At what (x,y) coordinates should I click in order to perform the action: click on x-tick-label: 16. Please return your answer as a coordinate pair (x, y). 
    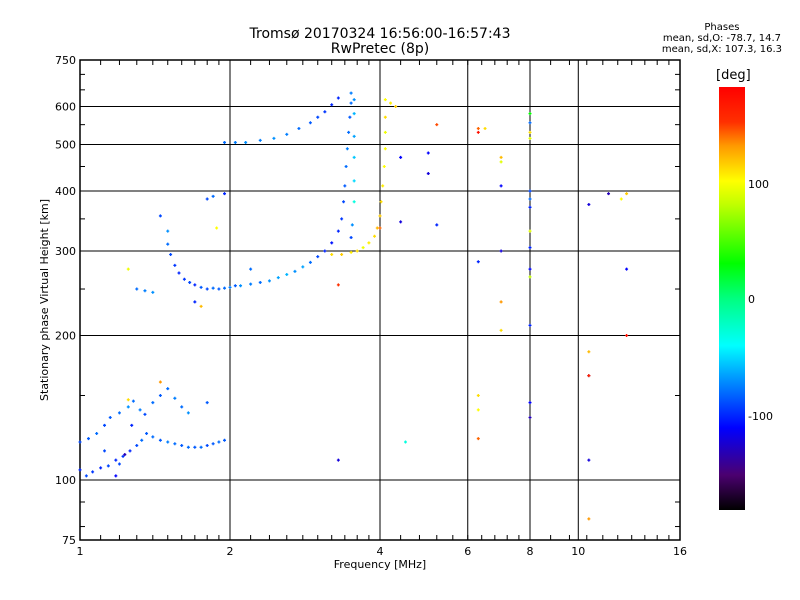
    Looking at the image, I should click on (680, 551).